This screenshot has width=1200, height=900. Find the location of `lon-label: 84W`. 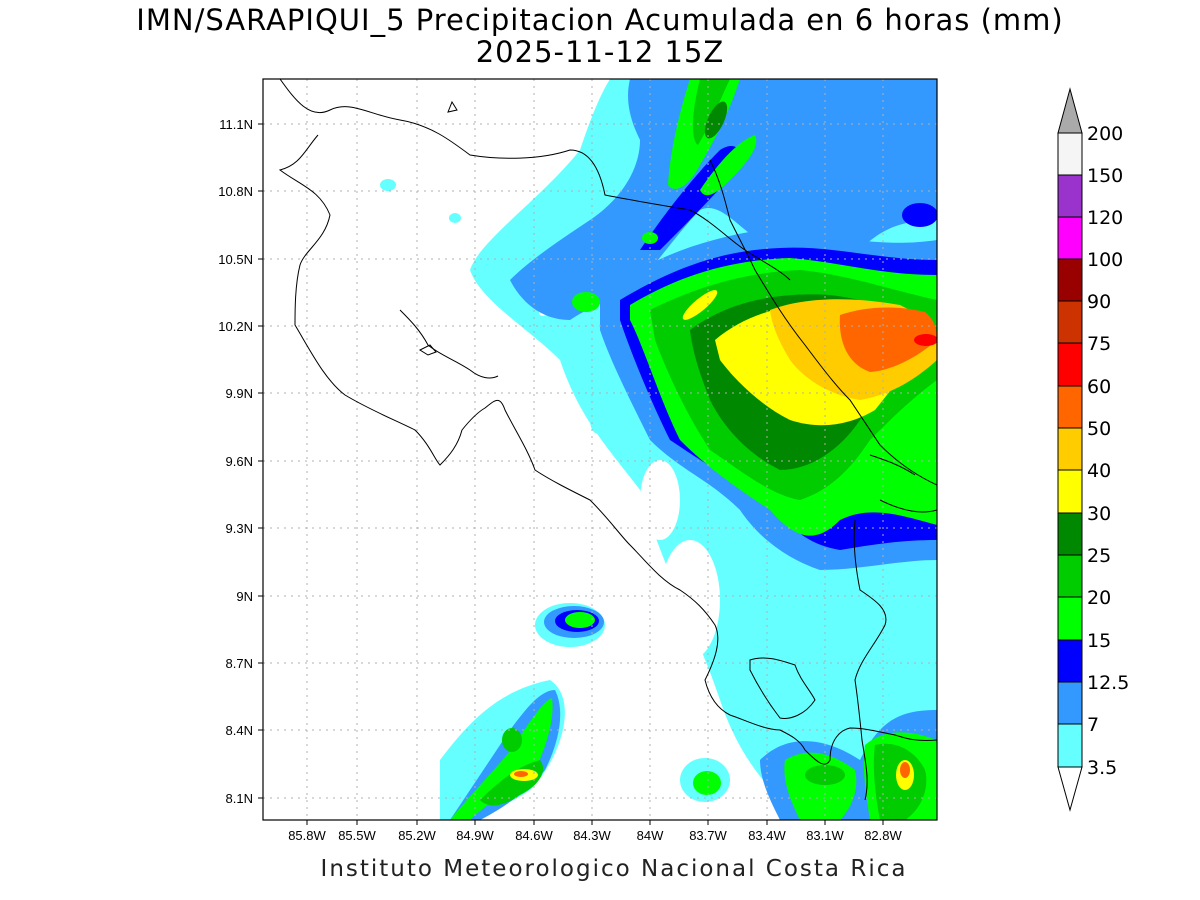

lon-label: 84W is located at coordinates (650, 835).